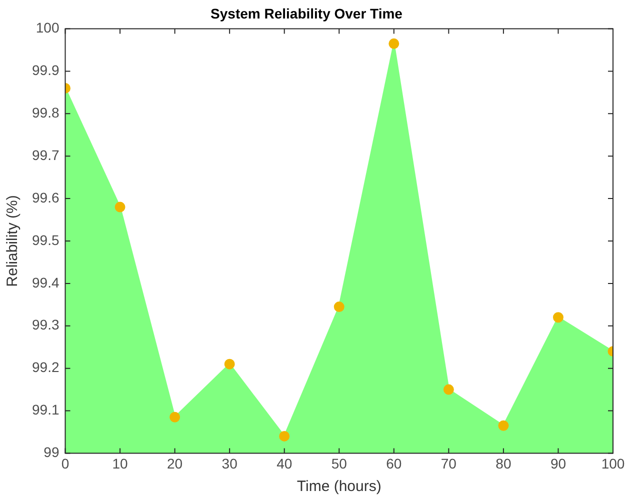  What do you see at coordinates (230, 463) in the screenshot?
I see `x-tick-label: 30` at bounding box center [230, 463].